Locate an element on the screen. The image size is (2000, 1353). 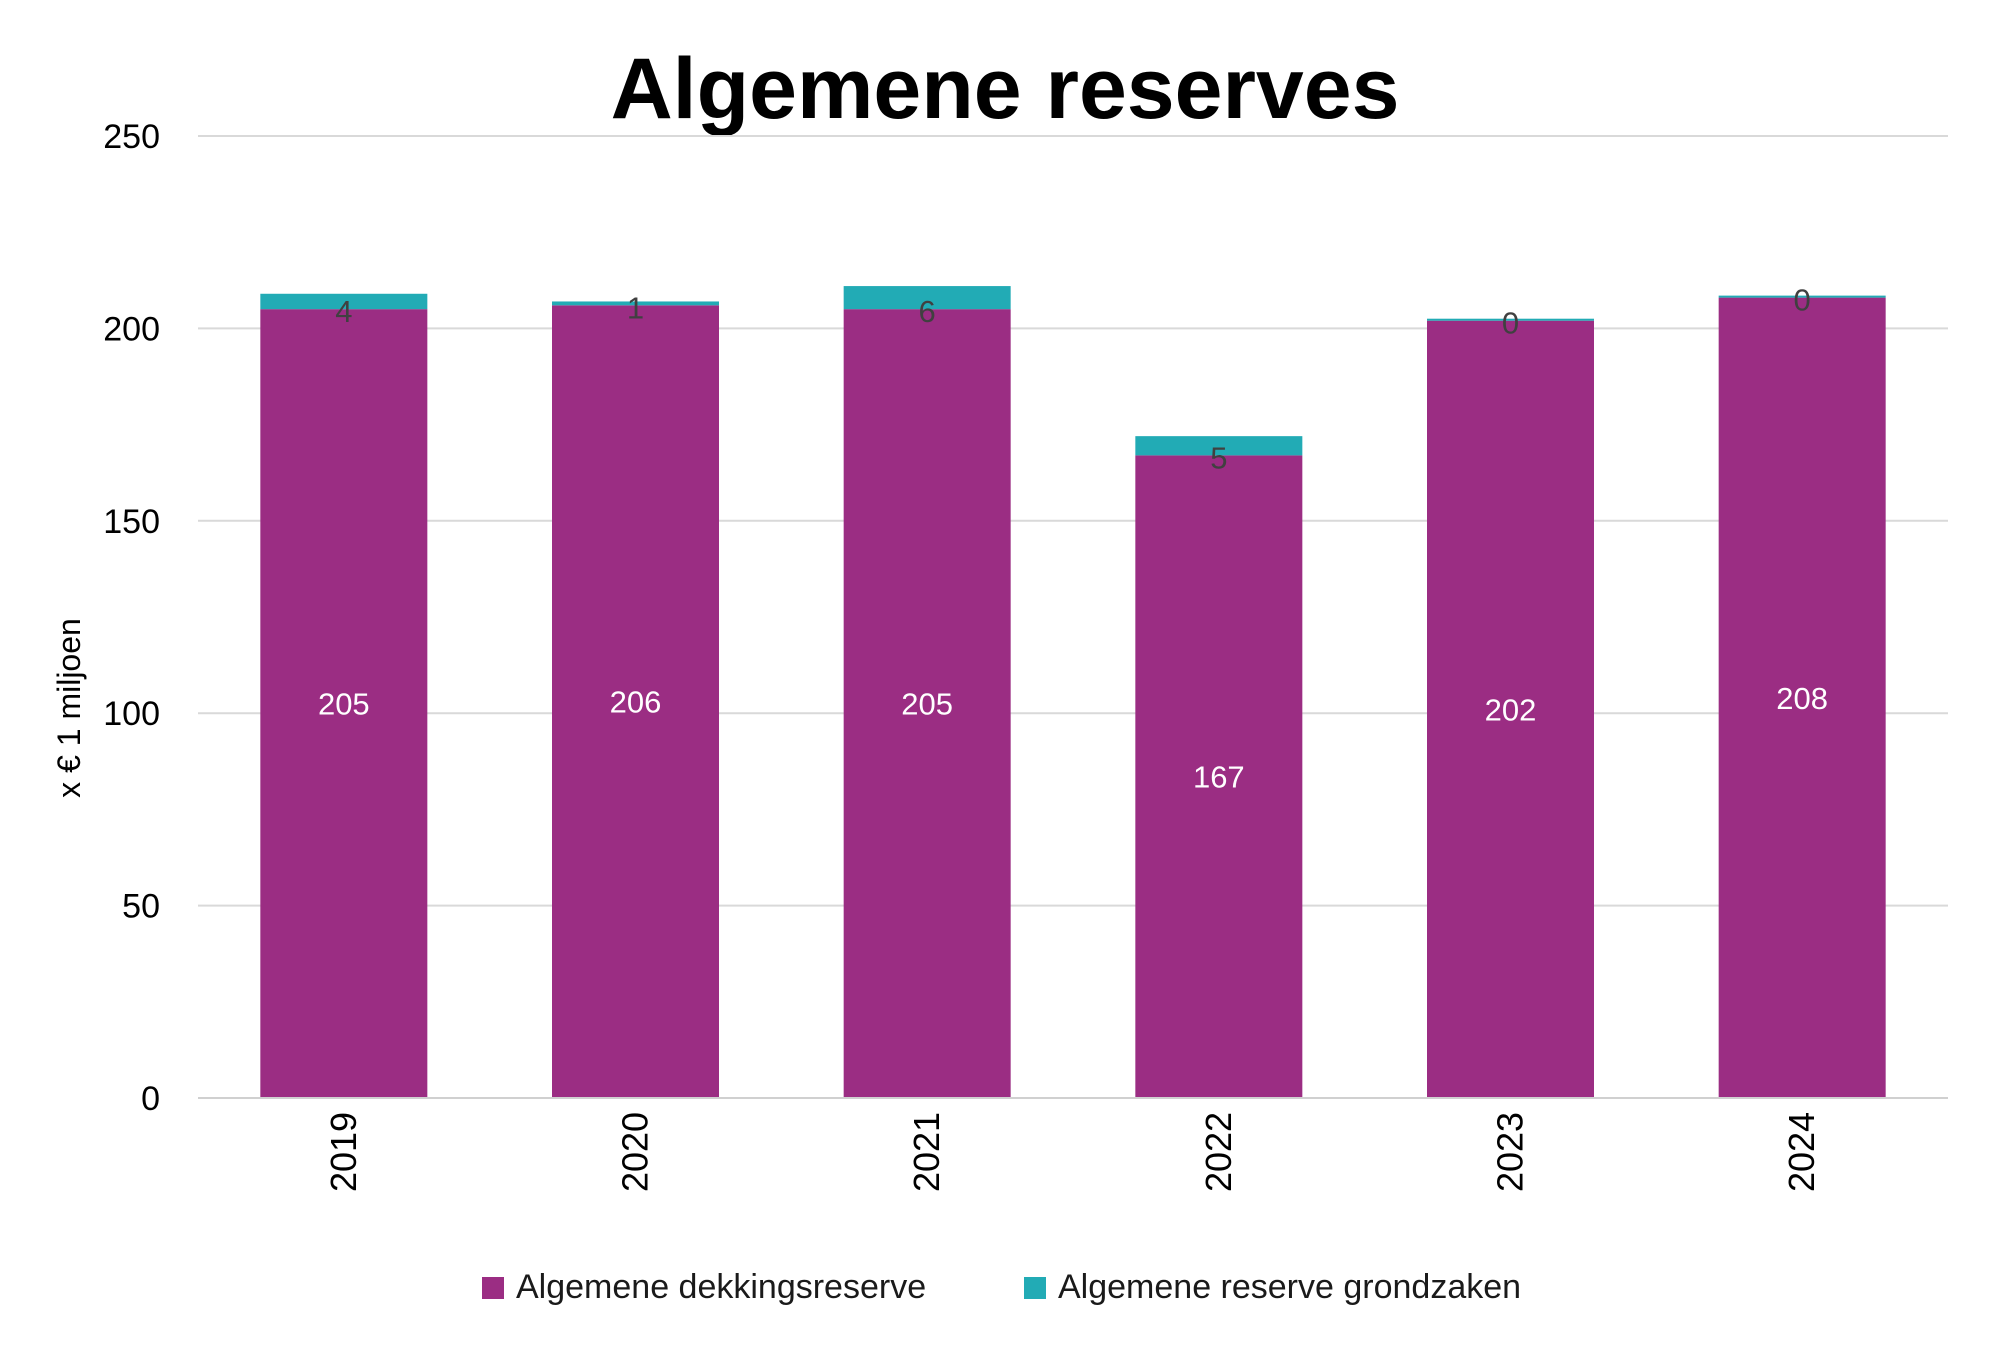
y-tick-label: 200 is located at coordinates (131, 329).